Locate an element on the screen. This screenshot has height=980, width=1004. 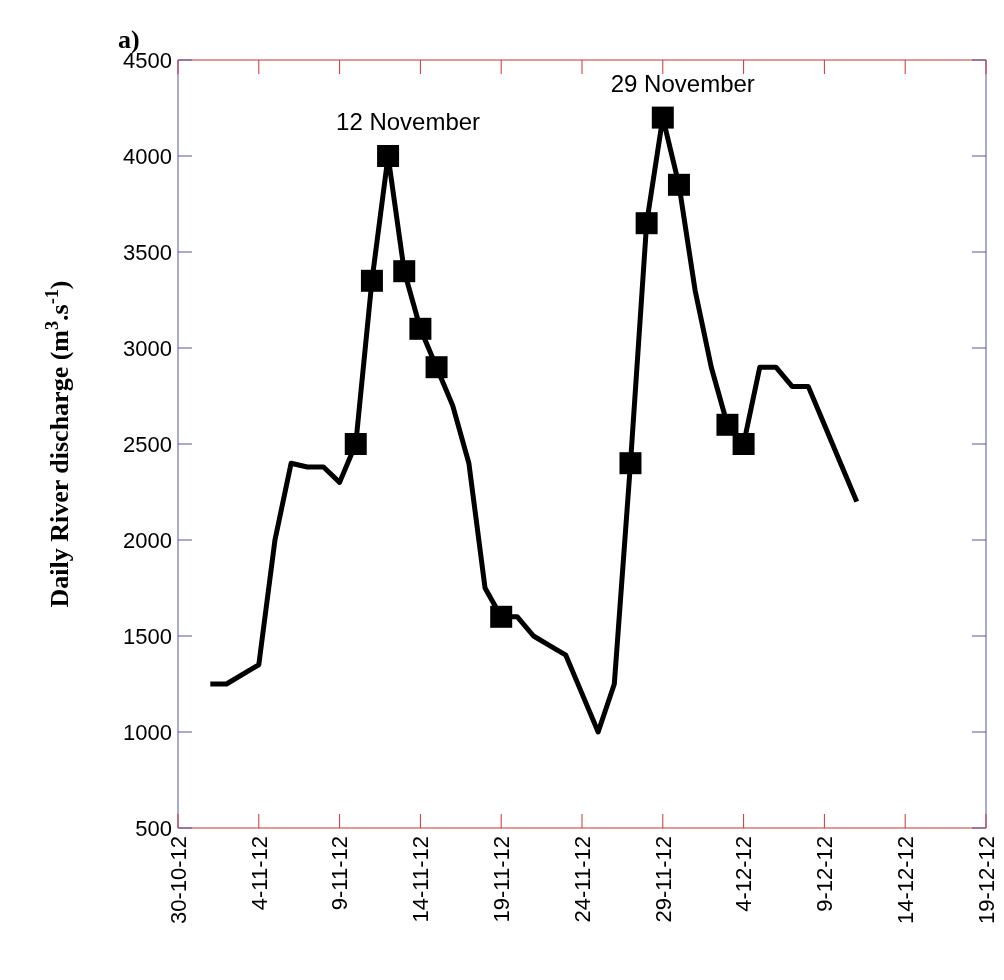
y-tick-label: 3500 is located at coordinates (147, 252).